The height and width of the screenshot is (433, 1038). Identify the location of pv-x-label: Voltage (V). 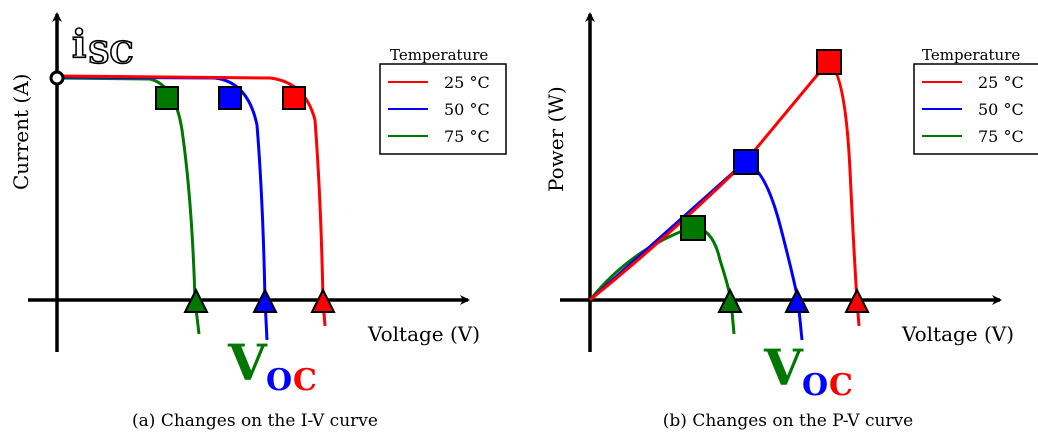
(957, 334).